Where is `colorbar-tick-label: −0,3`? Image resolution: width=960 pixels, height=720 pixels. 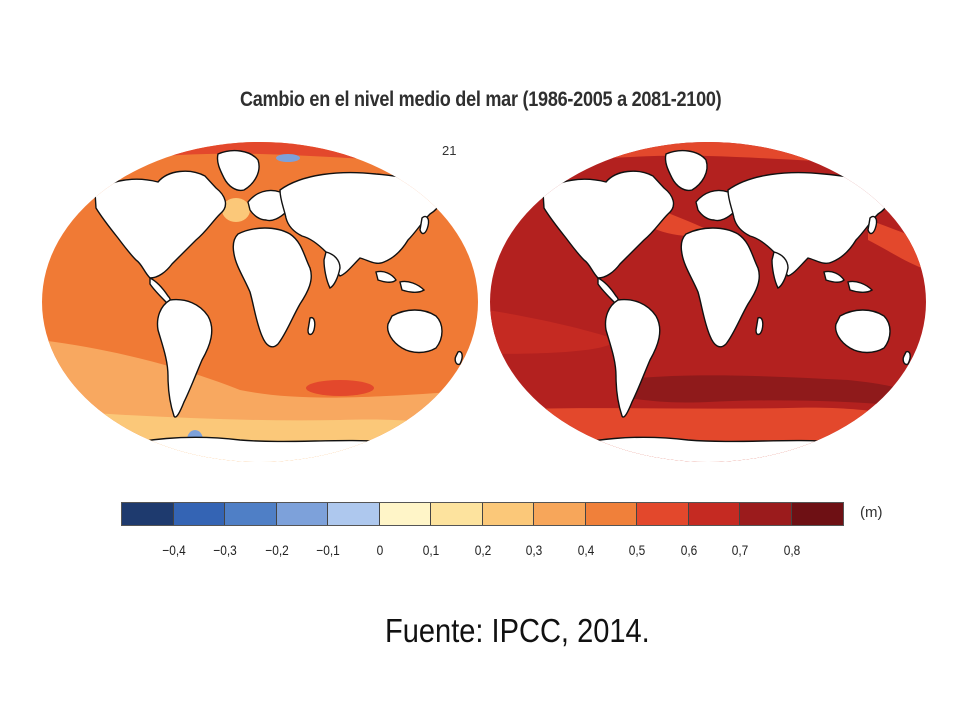
colorbar-tick-label: −0,3 is located at coordinates (225, 550).